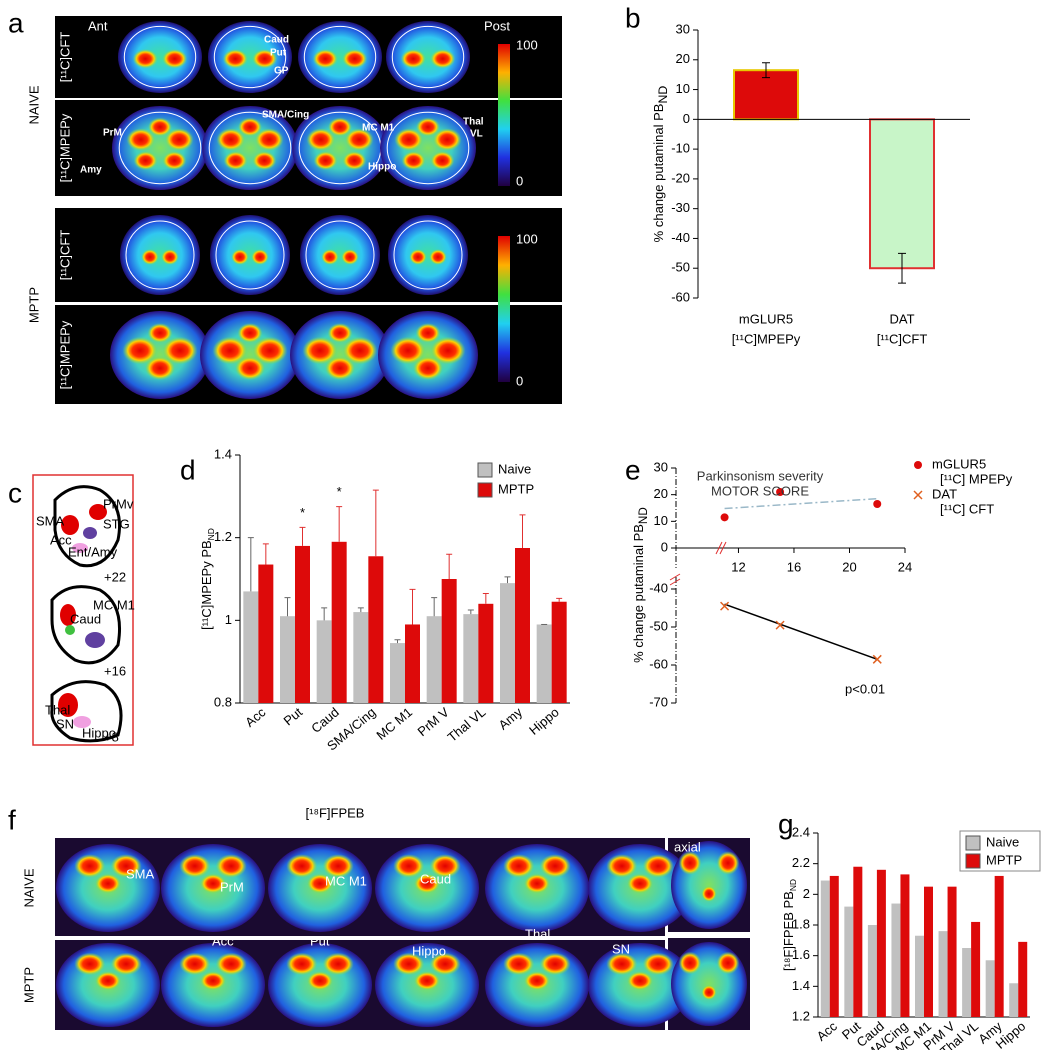 Image resolution: width=1050 pixels, height=1050 pixels. I want to click on region-label: Put, so click(278, 53).